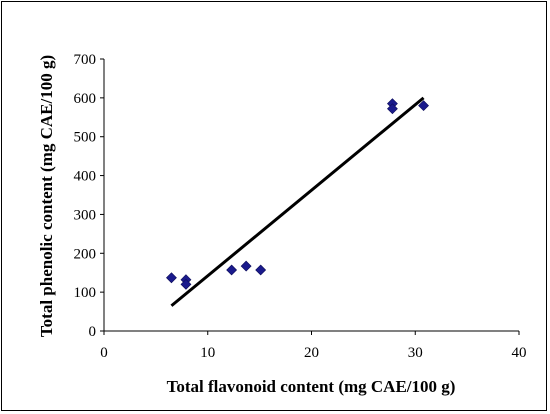 This screenshot has height=414, width=550. Describe the element at coordinates (89, 196) in the screenshot. I see `y-axis-ticks: 0 100 200 300 400 500 600 700` at that location.